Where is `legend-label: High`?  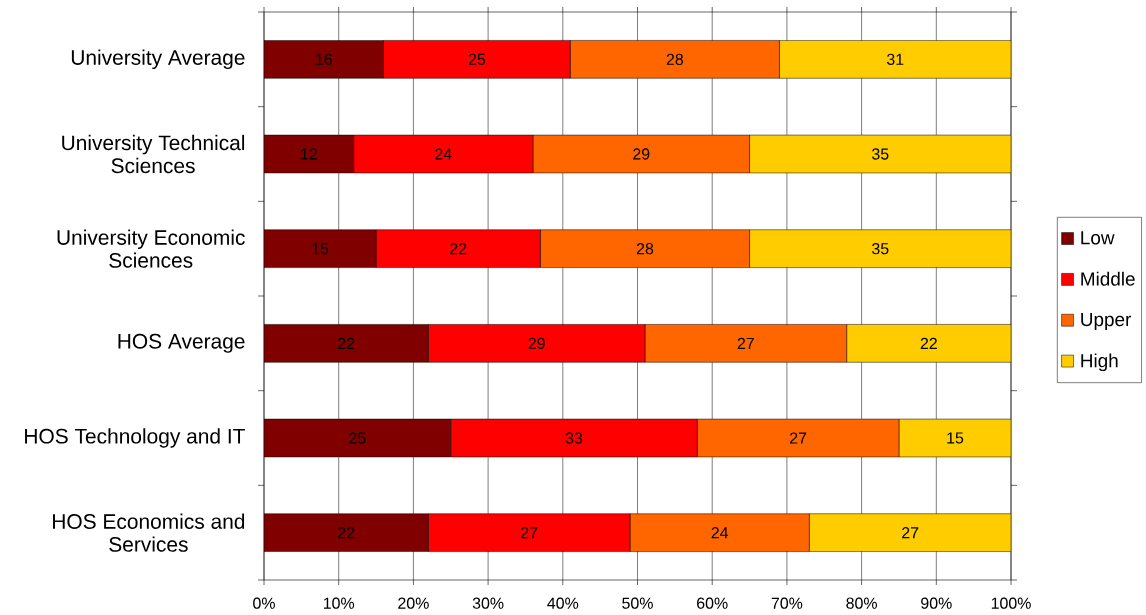 legend-label: High is located at coordinates (1099, 362).